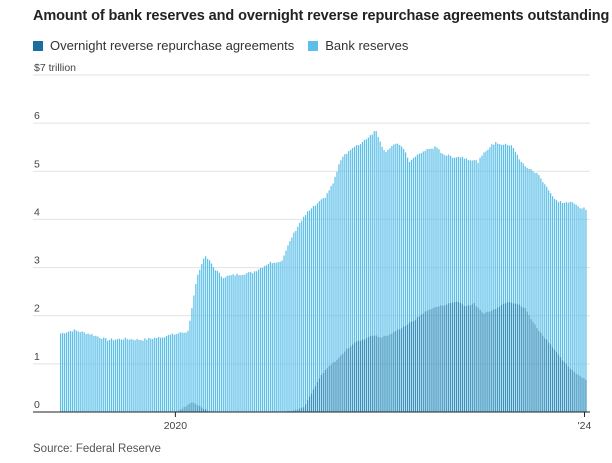 Image resolution: width=612 pixels, height=463 pixels. Describe the element at coordinates (37, 405) in the screenshot. I see `y-tick-label: 0` at that location.